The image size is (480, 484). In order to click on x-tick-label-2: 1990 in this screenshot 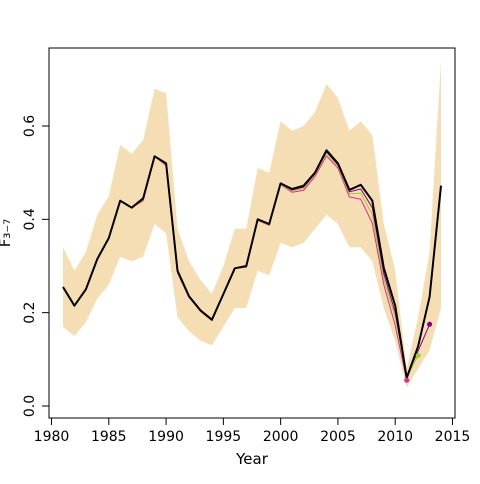, I will do `click(166, 437)`.